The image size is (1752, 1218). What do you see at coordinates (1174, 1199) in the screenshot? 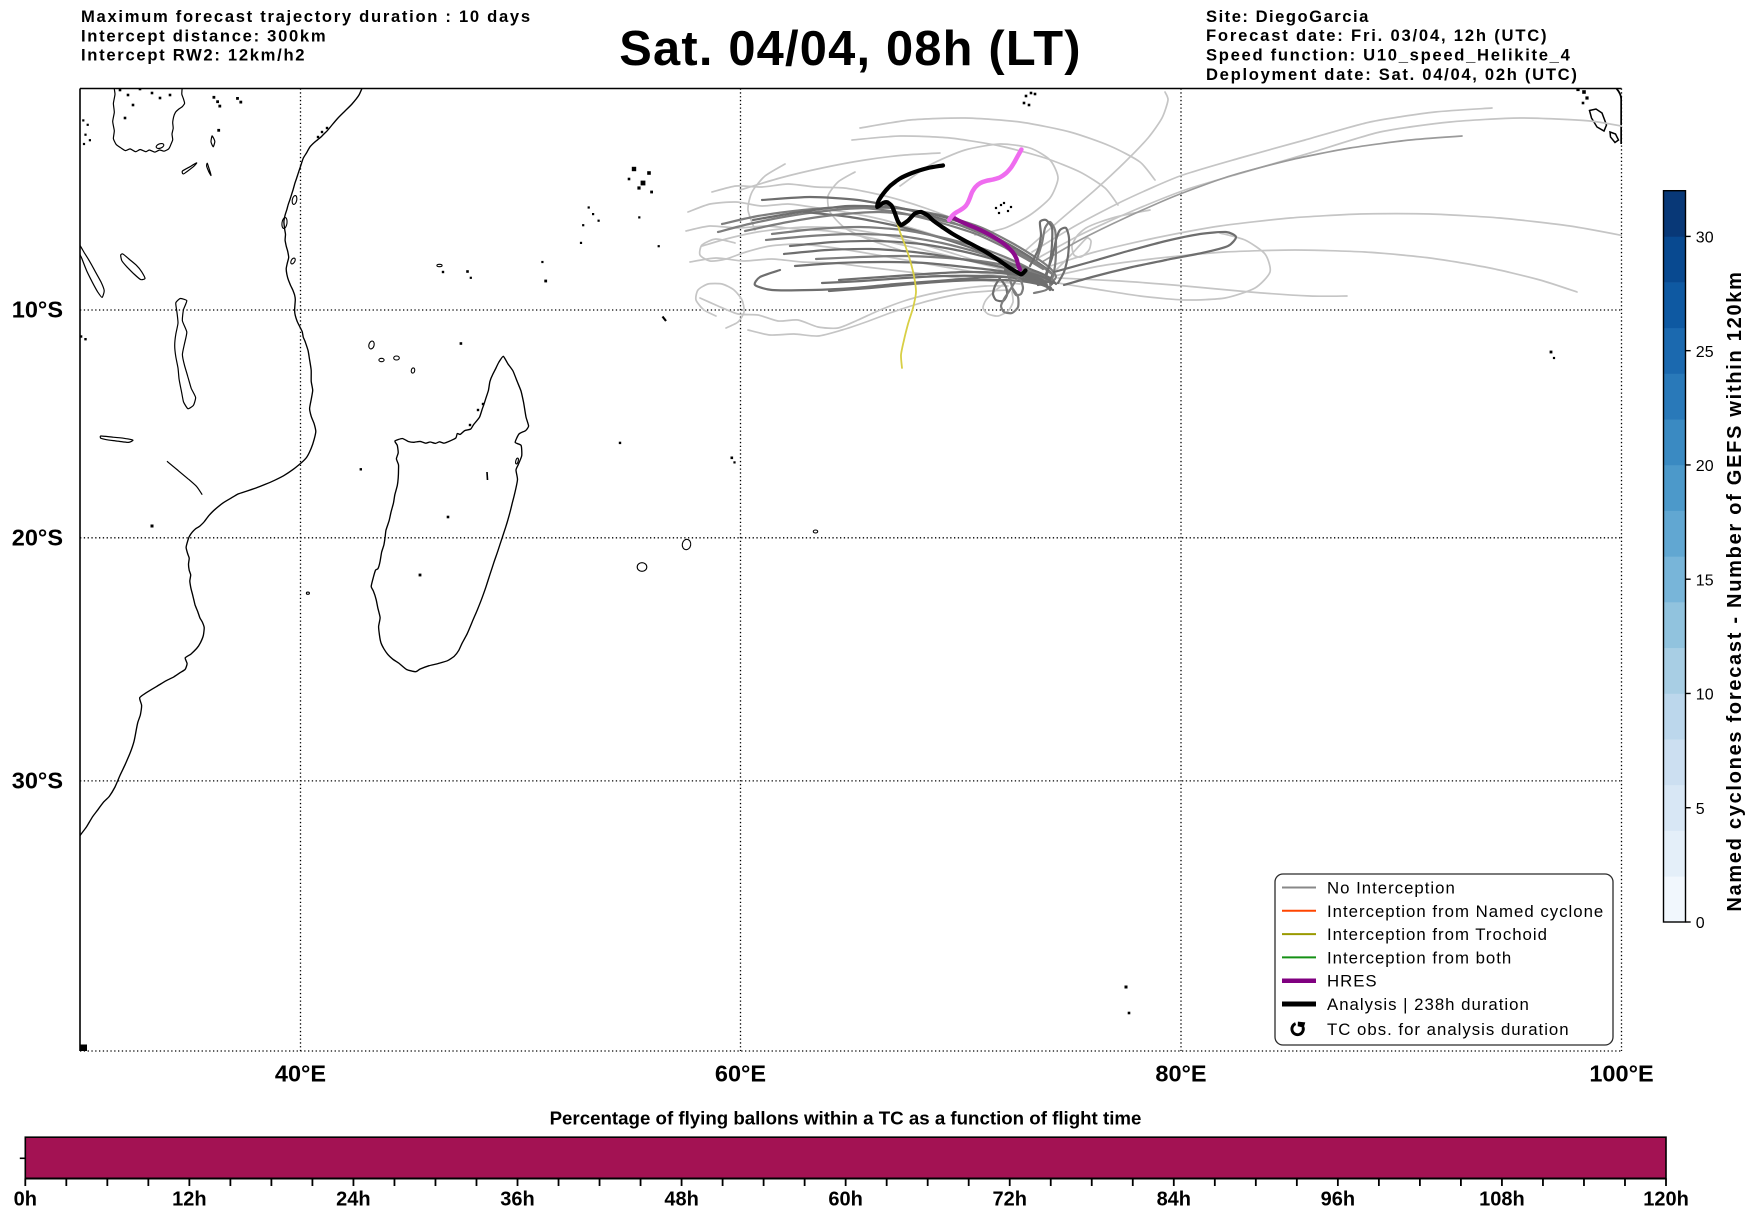
I see `svg-text: 84h` at bounding box center [1174, 1199].